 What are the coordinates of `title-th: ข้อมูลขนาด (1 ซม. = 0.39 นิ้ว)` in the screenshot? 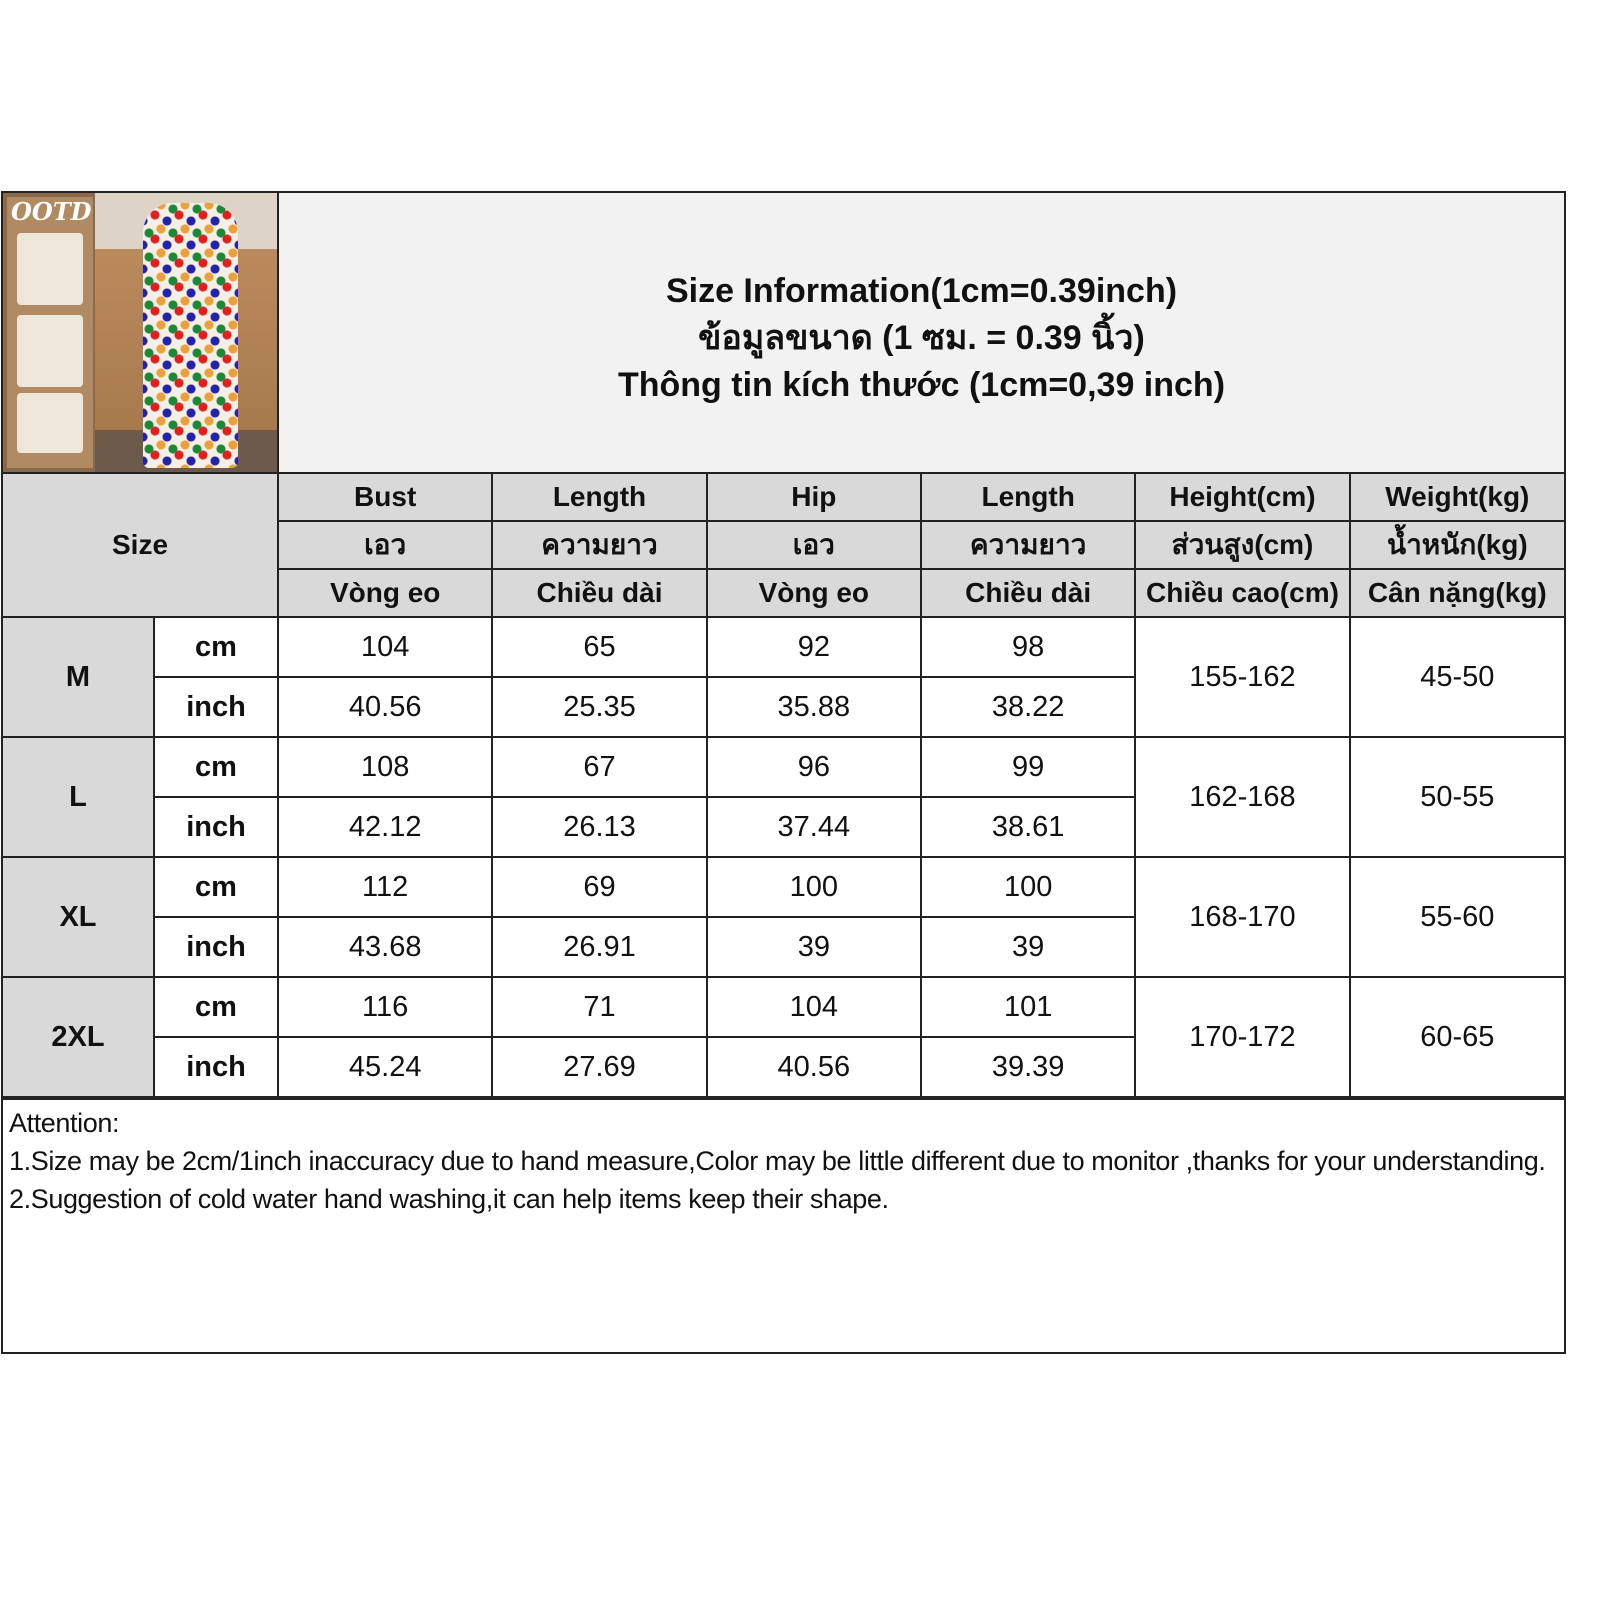 It's located at (921, 338).